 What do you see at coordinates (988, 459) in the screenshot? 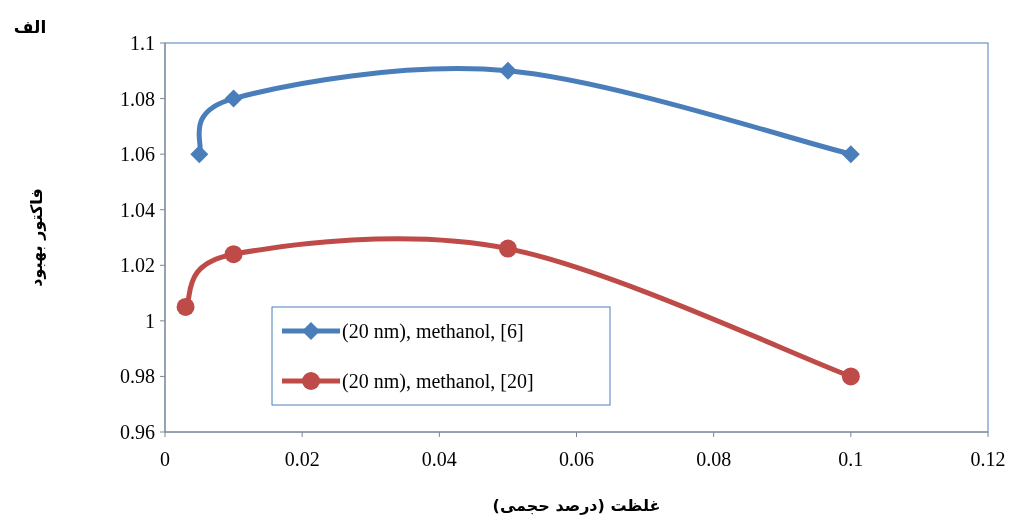
I see `x-tick-label: 0.12` at bounding box center [988, 459].